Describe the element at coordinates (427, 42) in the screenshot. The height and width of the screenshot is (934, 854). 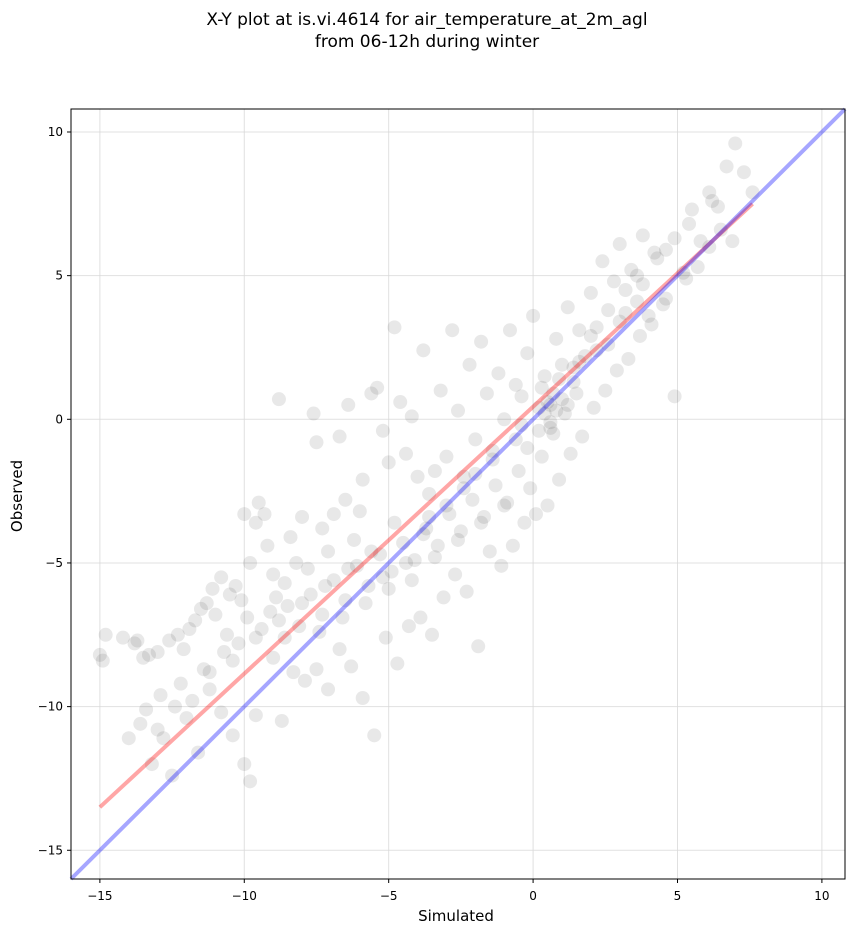
I see `chart-title-line-2: from 06-12h during winter` at that location.